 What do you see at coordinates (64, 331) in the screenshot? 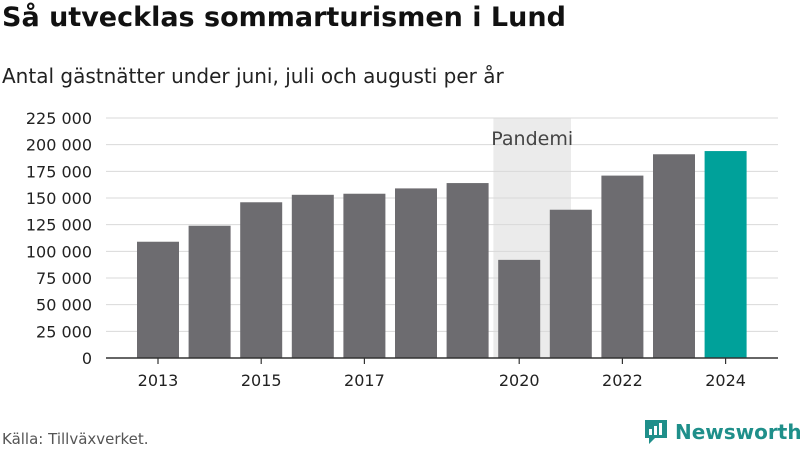
I see `y-tick-label: 25 000` at bounding box center [64, 331].